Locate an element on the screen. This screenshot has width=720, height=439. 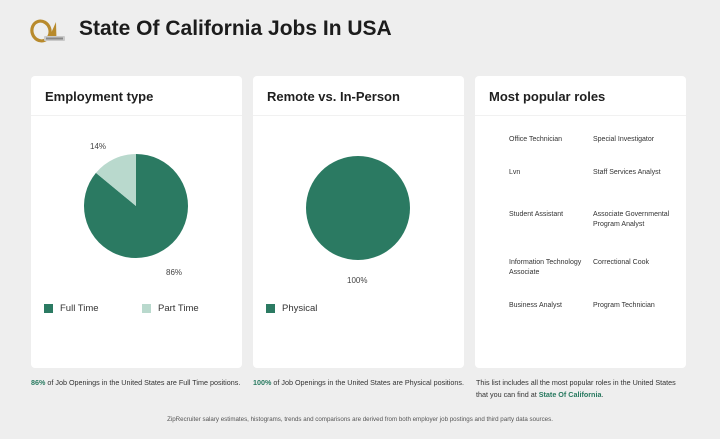
role-item: Correctional Cook is located at coordinates (621, 262).